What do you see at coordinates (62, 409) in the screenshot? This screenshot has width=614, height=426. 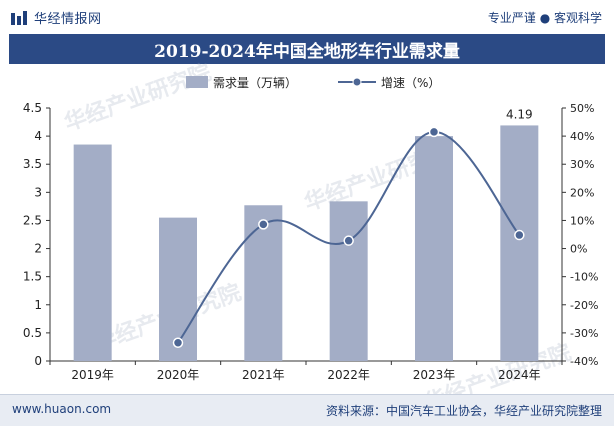 I see `website-link: www.huaon.com` at bounding box center [62, 409].